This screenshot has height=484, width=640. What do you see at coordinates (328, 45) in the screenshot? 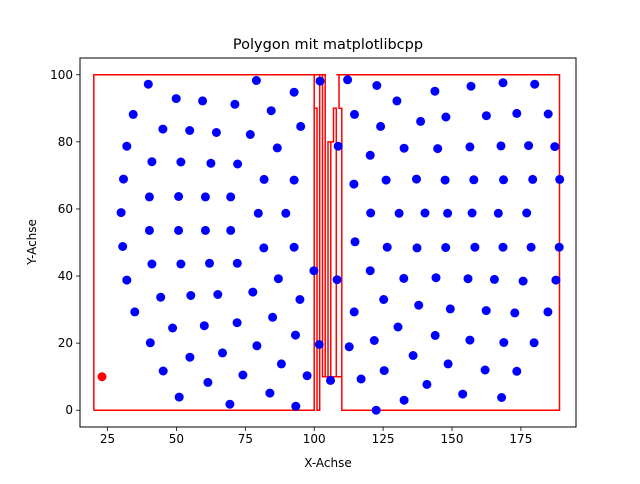
I see `chart-title: Polygon mit matplotlibcpp` at bounding box center [328, 45].